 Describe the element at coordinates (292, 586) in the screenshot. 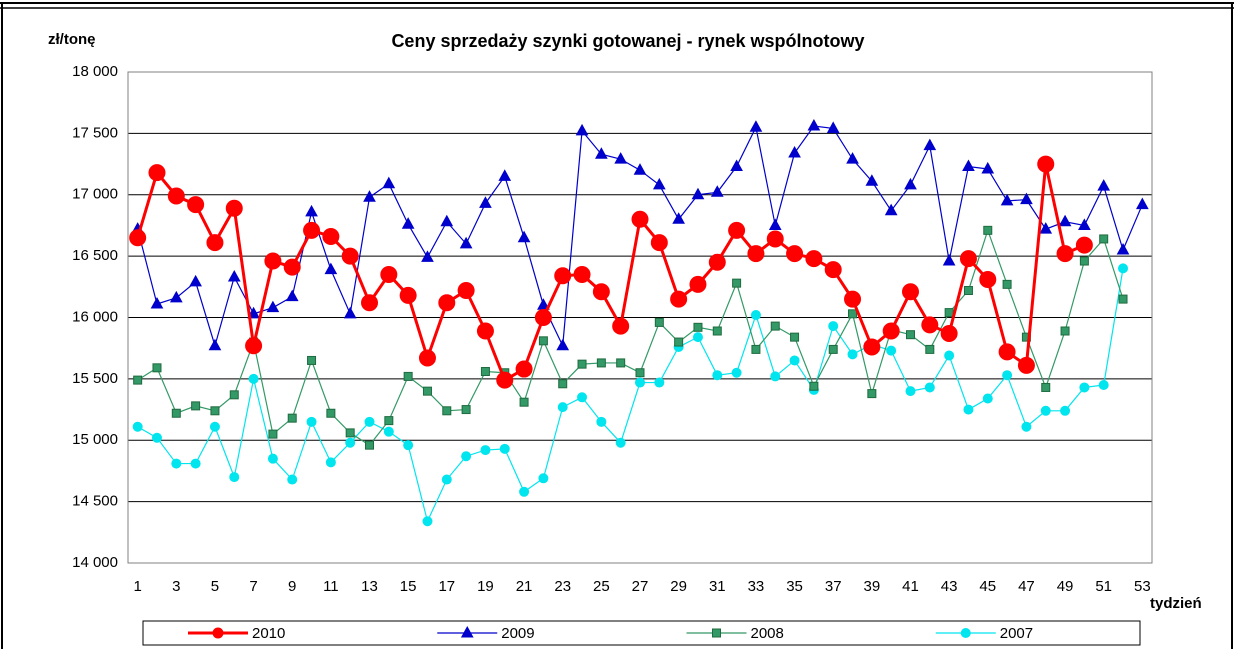

I see `x-tick-label: 9` at that location.